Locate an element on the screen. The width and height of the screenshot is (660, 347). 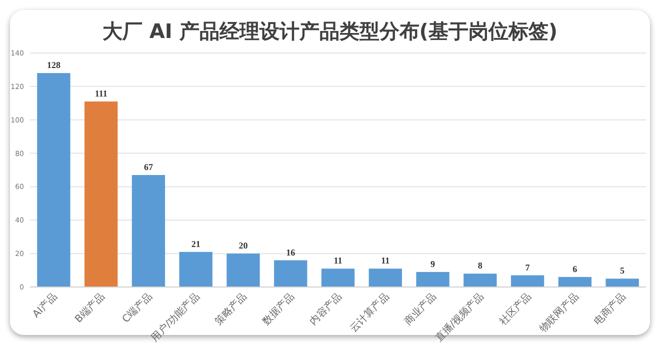
data-label: 6 is located at coordinates (575, 269).